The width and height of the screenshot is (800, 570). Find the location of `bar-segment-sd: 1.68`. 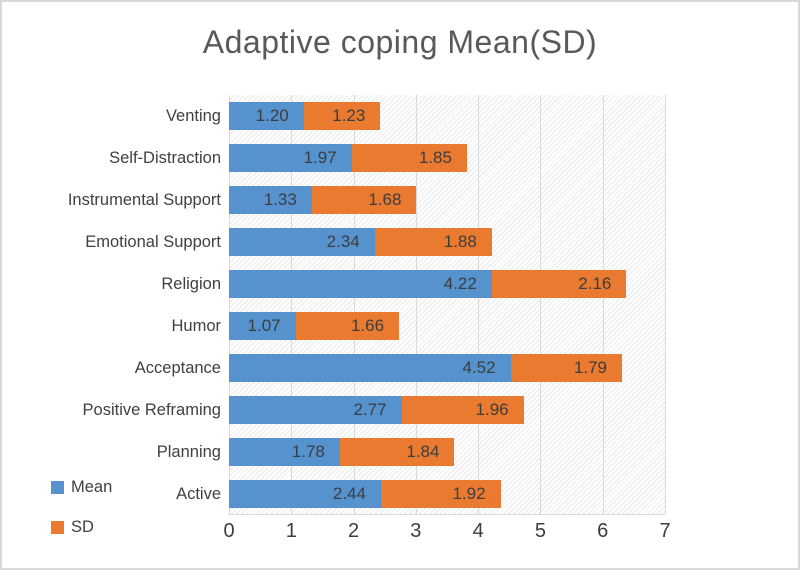

bar-segment-sd: 1.68 is located at coordinates (364, 200).